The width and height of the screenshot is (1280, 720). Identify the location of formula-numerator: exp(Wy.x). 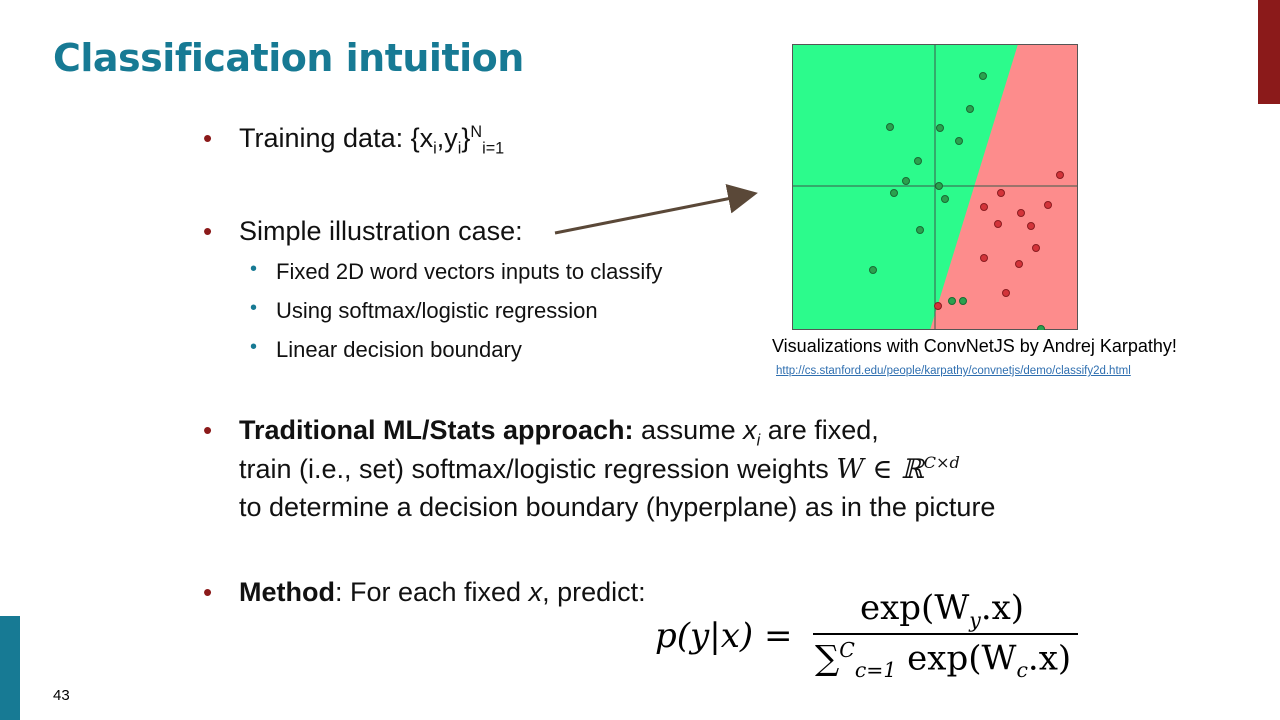
(942, 610).